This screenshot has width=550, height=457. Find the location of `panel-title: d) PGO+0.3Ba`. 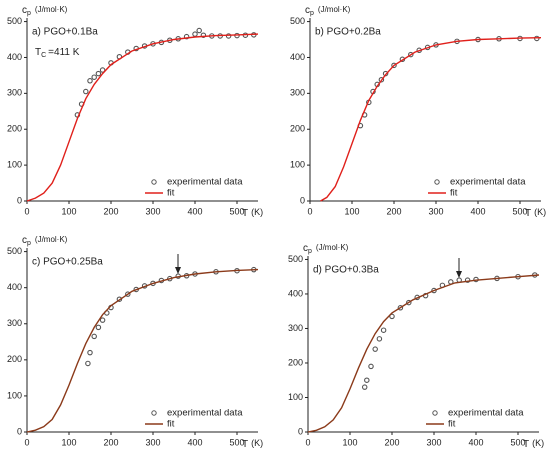

panel-title: d) PGO+0.3Ba is located at coordinates (346, 270).